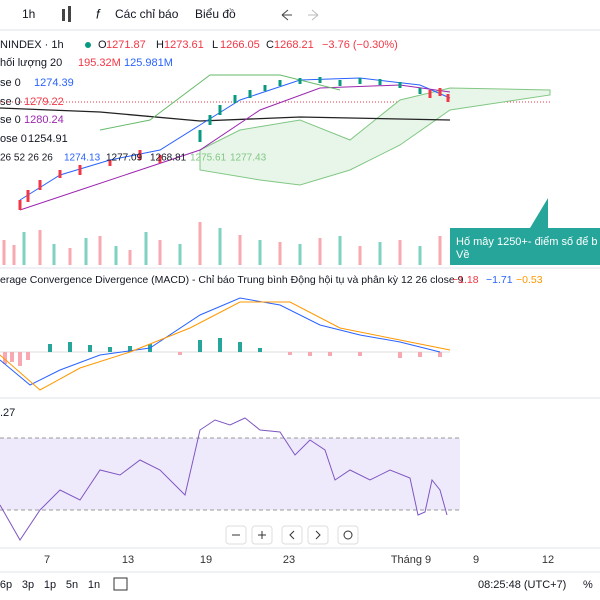 This screenshot has height=600, width=600. I want to click on chart-button: Biểu đồ, so click(215, 14).